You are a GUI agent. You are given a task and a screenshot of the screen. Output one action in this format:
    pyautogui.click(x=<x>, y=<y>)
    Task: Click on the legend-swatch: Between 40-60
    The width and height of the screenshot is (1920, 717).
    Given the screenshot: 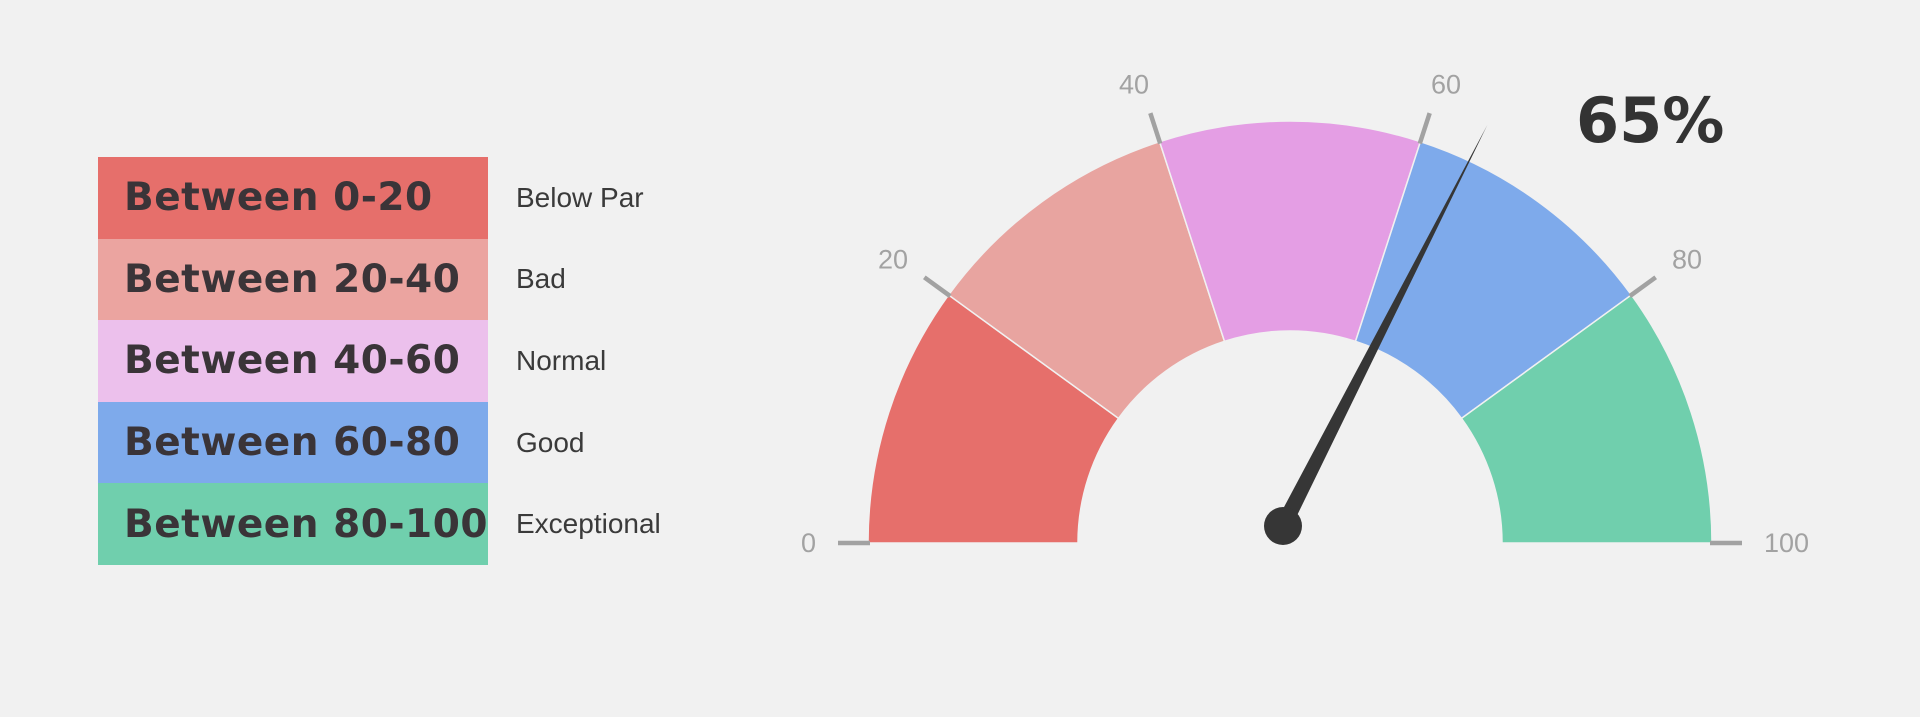 What is the action you would take?
    pyautogui.click(x=293, y=361)
    